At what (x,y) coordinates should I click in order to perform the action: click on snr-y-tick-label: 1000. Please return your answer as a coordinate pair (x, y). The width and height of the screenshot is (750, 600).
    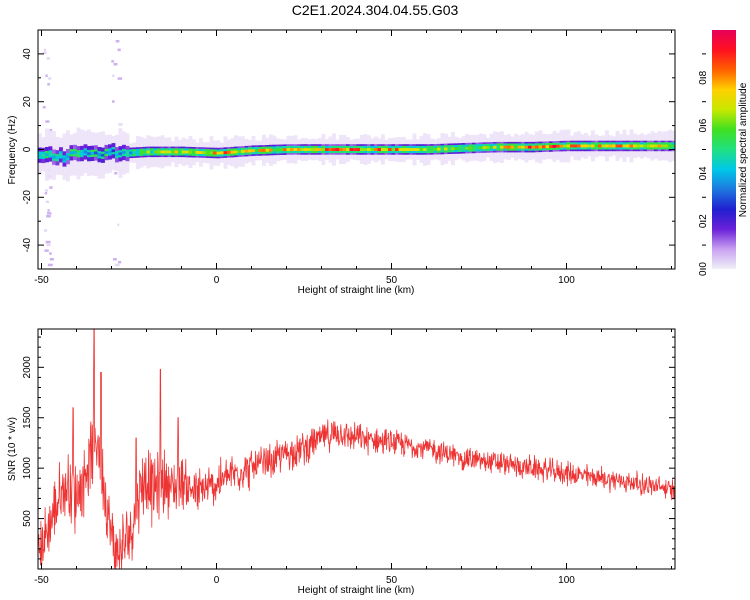
    Looking at the image, I should click on (27, 468).